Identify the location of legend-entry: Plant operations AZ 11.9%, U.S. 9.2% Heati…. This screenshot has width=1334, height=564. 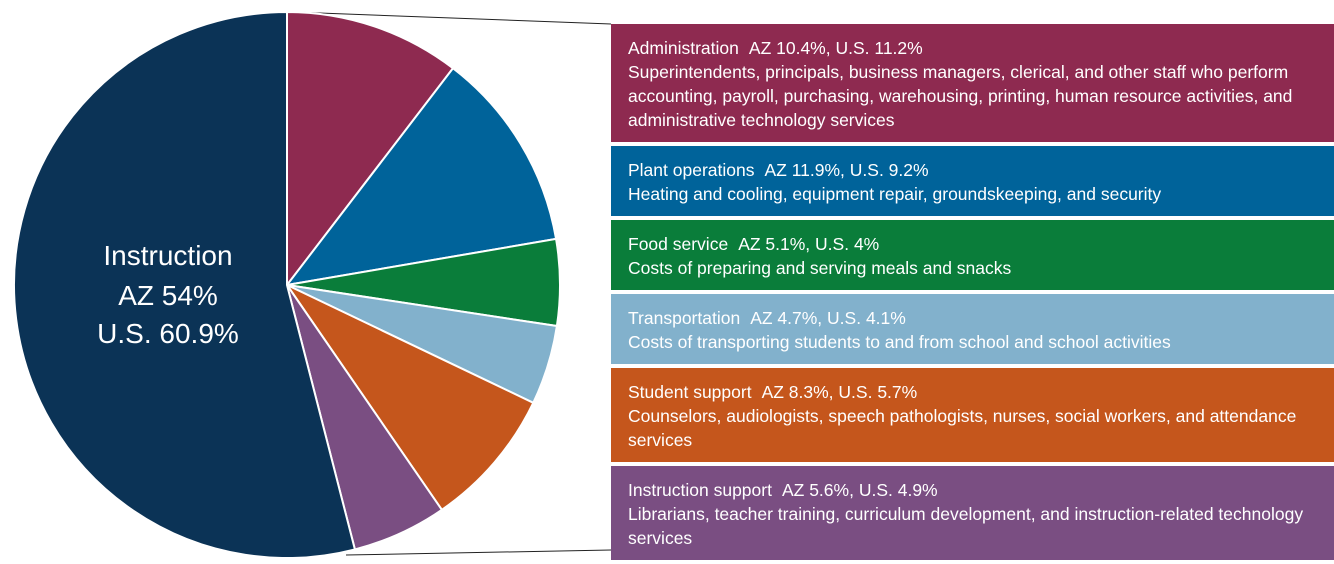
(972, 181).